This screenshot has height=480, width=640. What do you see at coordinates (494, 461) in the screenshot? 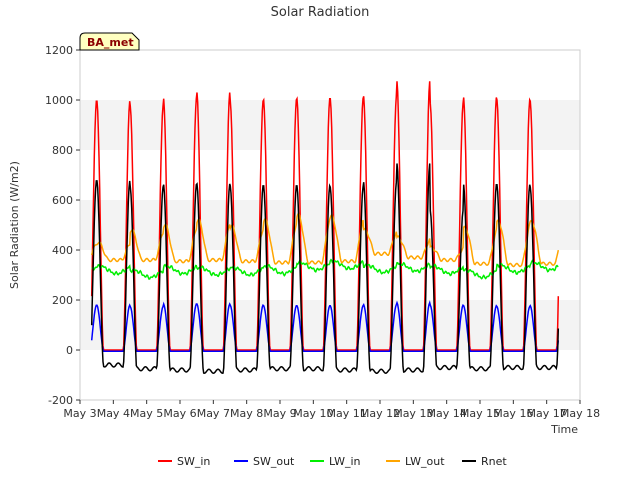
I see `legend-label: Rnet` at bounding box center [494, 461].